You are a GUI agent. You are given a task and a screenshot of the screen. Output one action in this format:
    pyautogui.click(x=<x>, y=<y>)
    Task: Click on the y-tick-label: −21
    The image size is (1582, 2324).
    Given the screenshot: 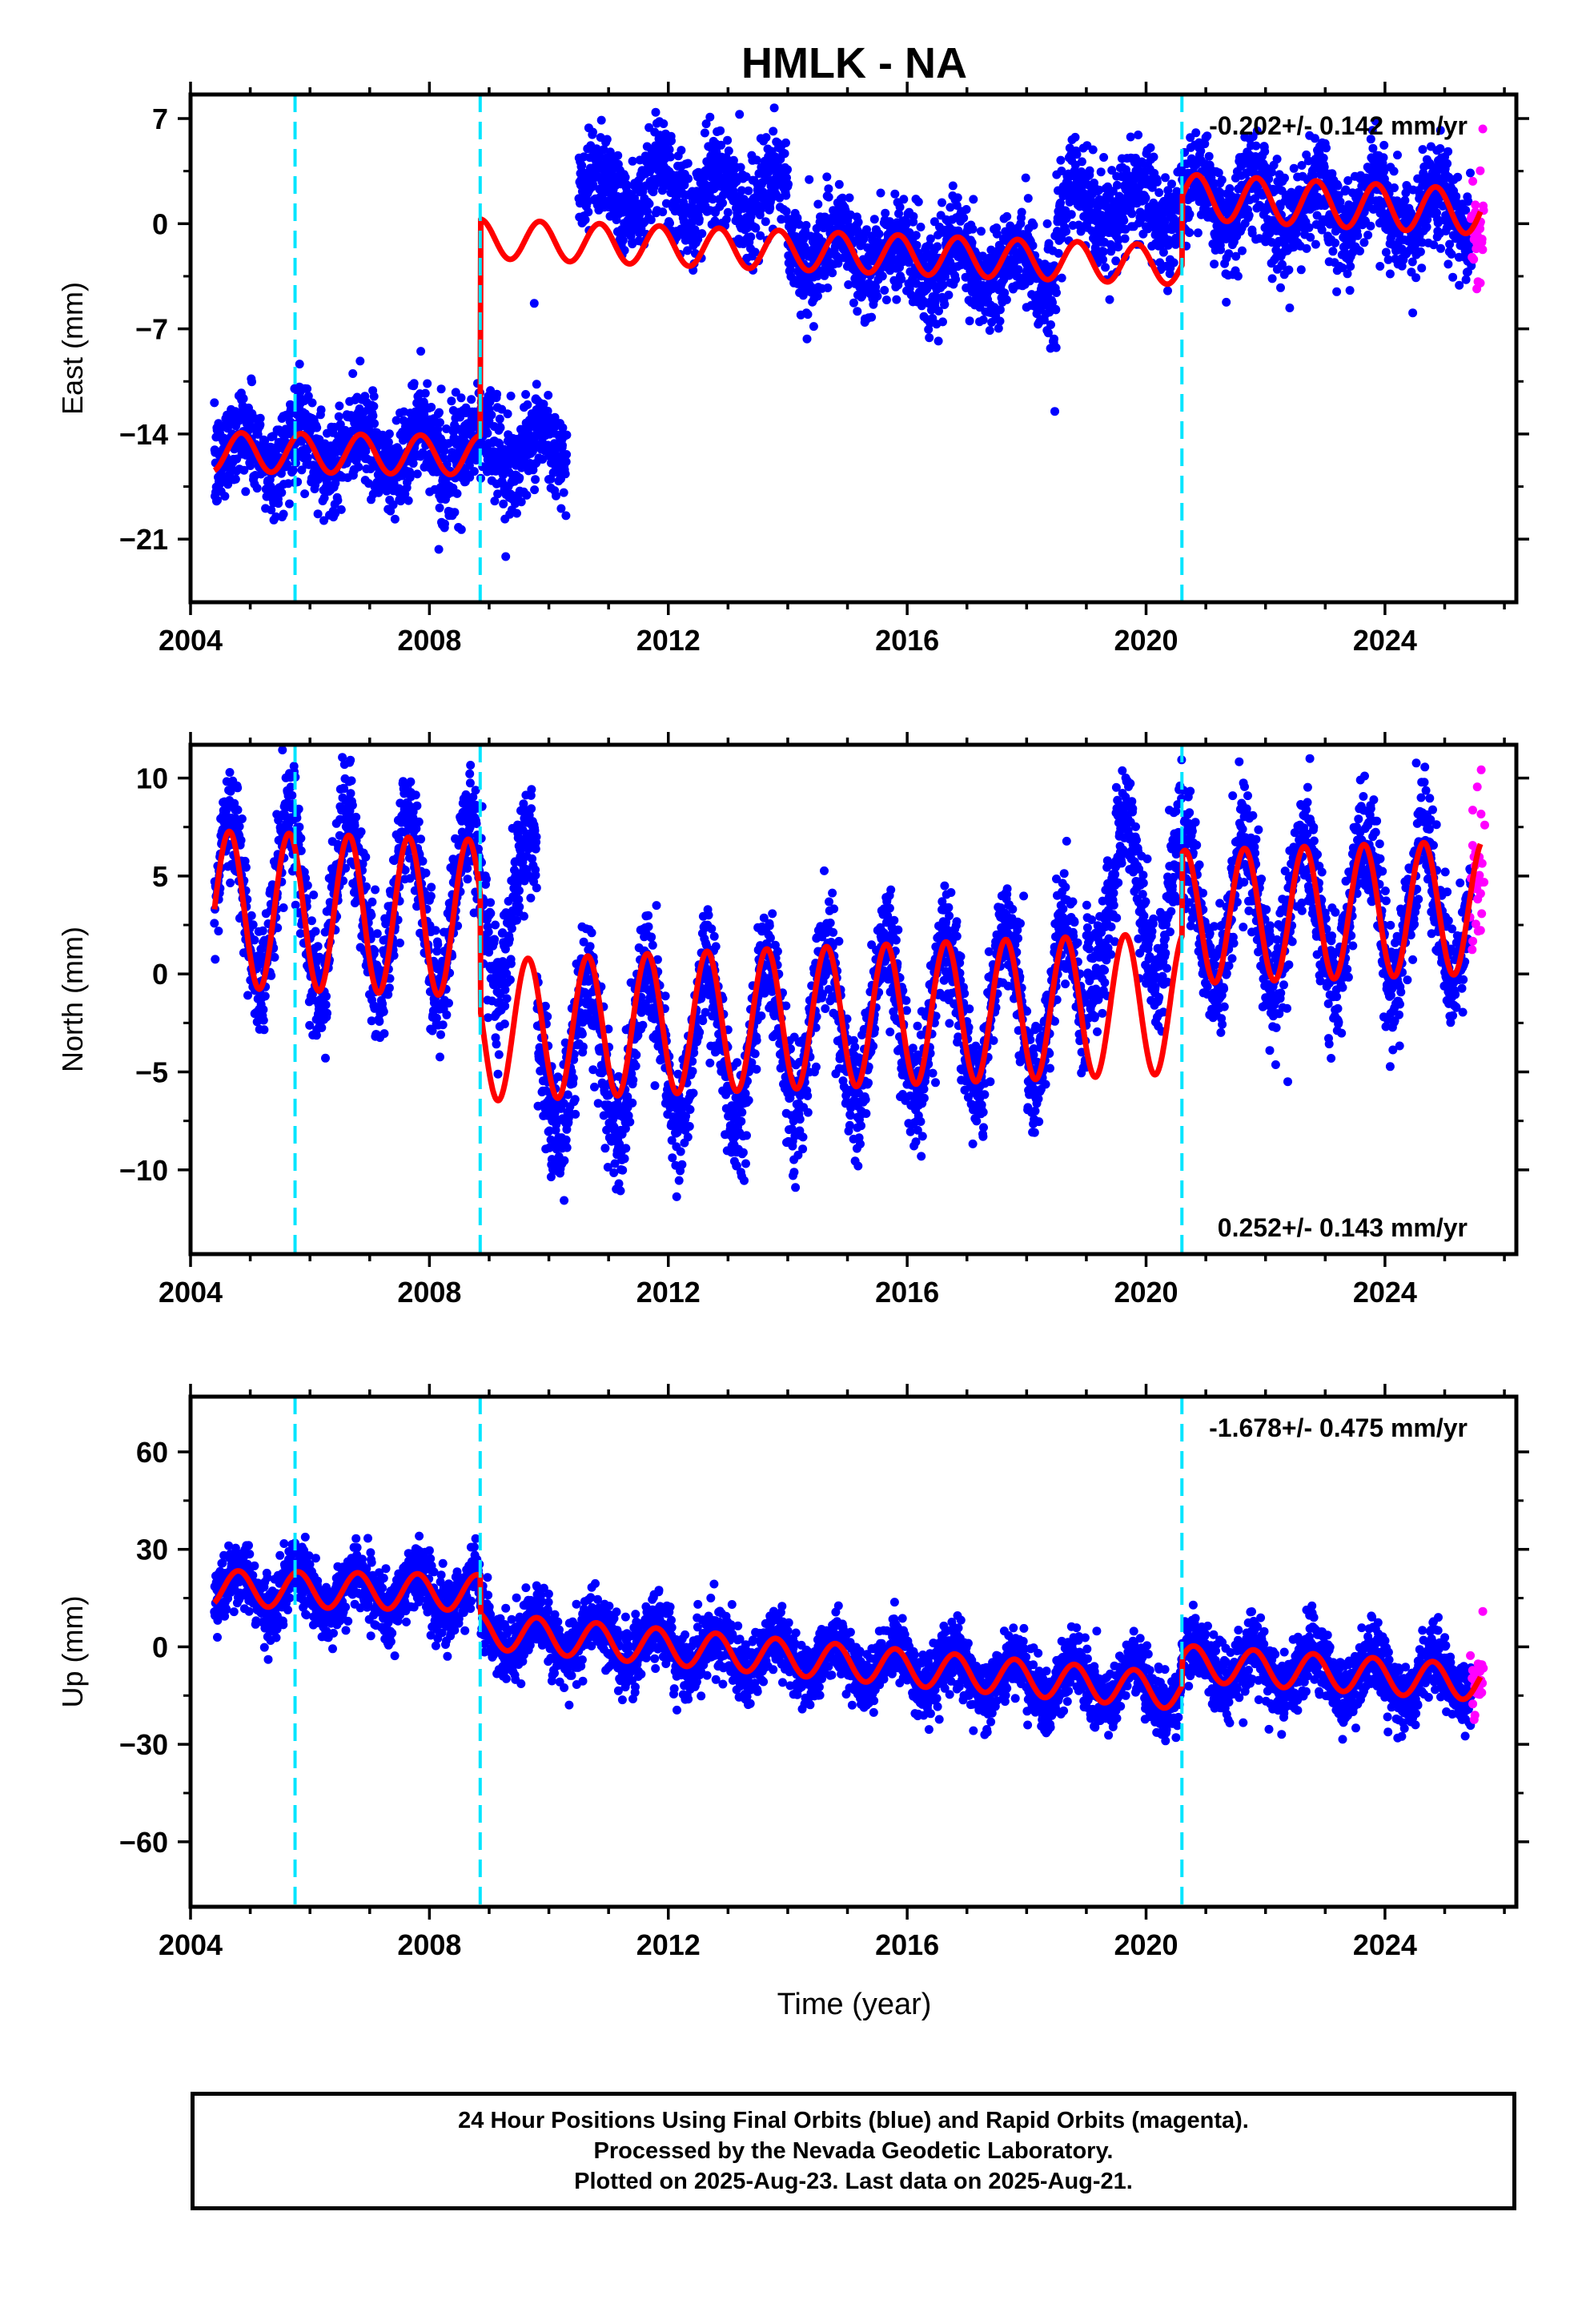 What is the action you would take?
    pyautogui.click(x=144, y=539)
    